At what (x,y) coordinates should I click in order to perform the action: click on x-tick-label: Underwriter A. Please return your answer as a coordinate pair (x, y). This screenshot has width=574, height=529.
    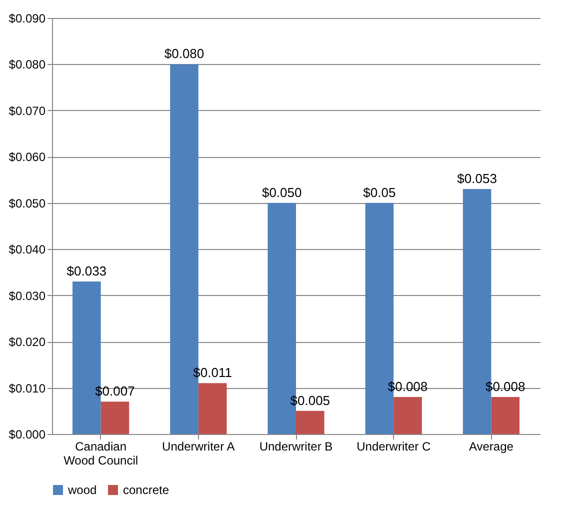
    Looking at the image, I should click on (198, 447).